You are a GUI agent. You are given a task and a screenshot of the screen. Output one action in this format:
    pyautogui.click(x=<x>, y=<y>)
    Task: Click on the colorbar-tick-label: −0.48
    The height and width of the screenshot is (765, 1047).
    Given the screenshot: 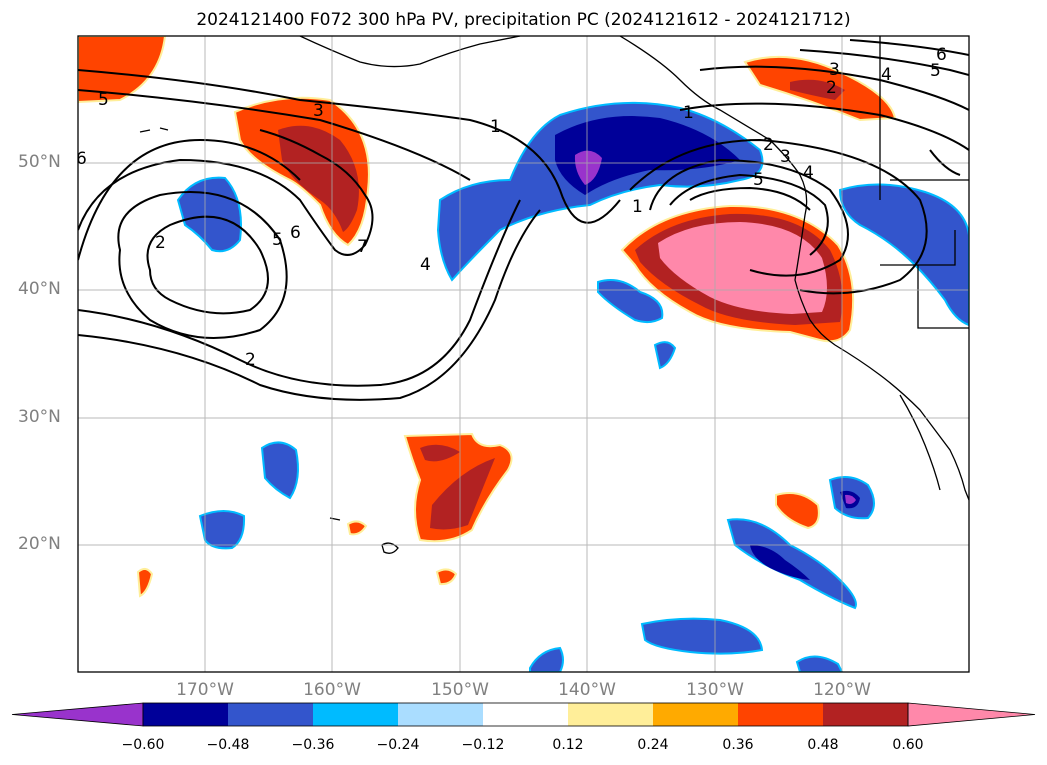 What is the action you would take?
    pyautogui.click(x=228, y=745)
    